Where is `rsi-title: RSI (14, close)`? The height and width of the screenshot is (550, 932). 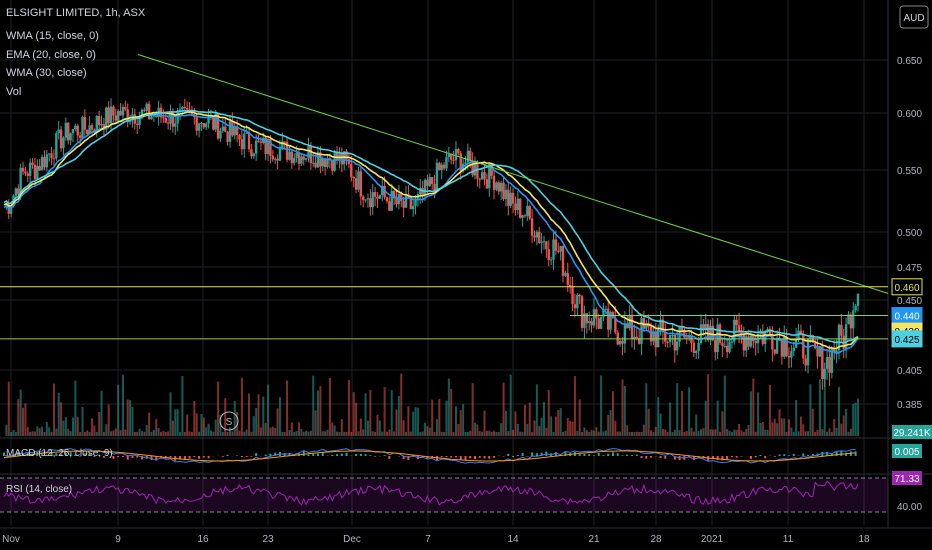
rsi-title: RSI (14, close) is located at coordinates (39, 489).